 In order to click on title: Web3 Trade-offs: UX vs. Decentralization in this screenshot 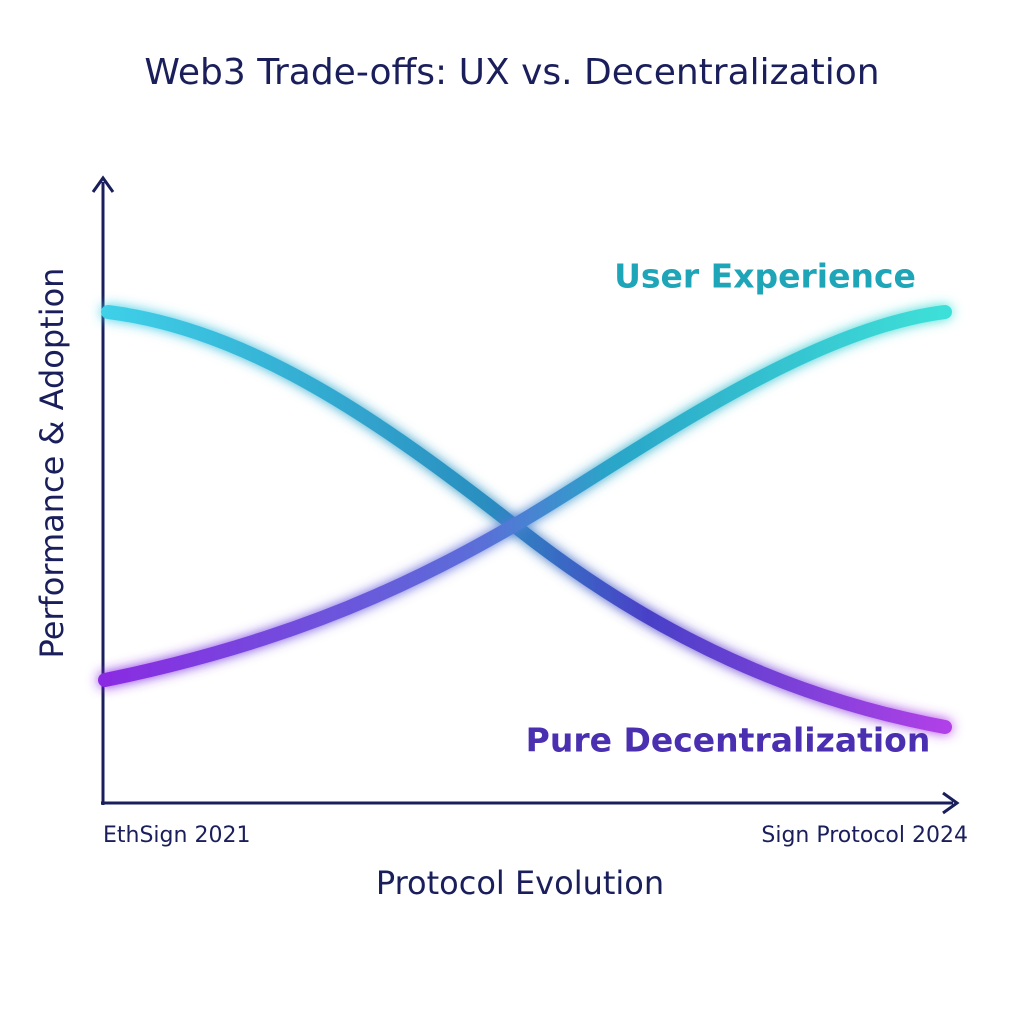, I will do `click(511, 72)`.